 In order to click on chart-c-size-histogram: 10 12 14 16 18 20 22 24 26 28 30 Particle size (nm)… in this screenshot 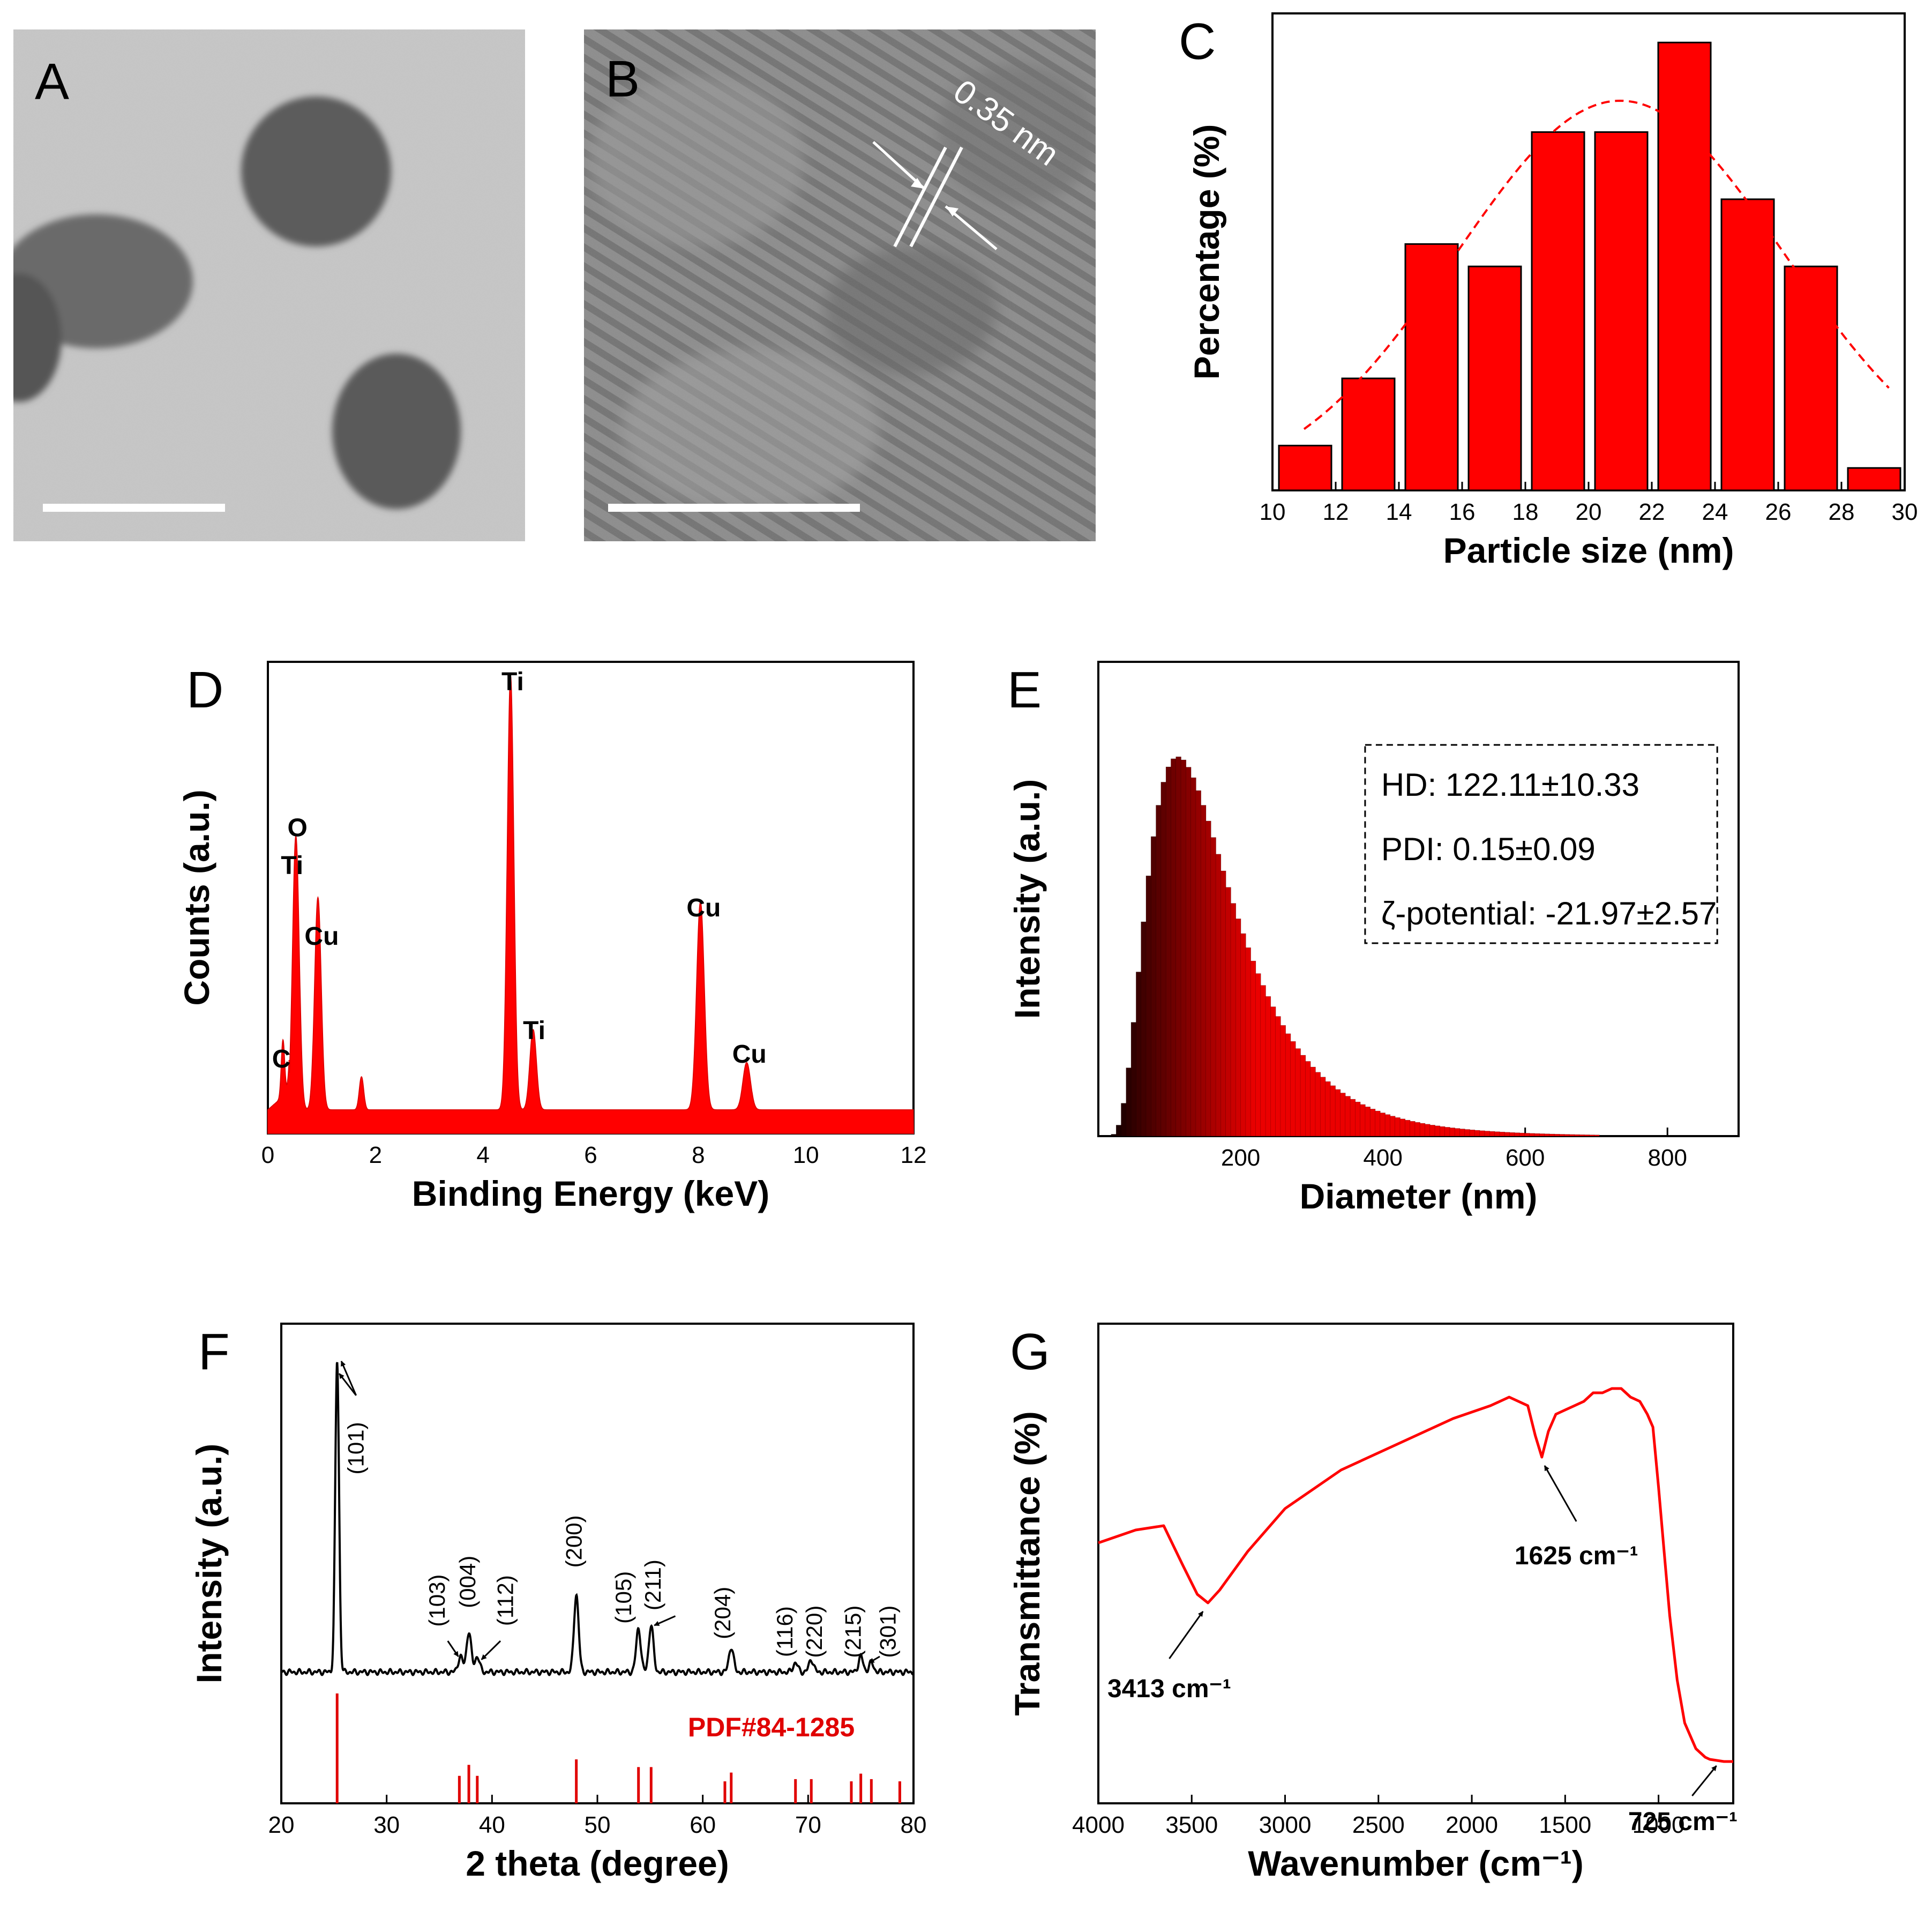, I will do `click(1548, 291)`.